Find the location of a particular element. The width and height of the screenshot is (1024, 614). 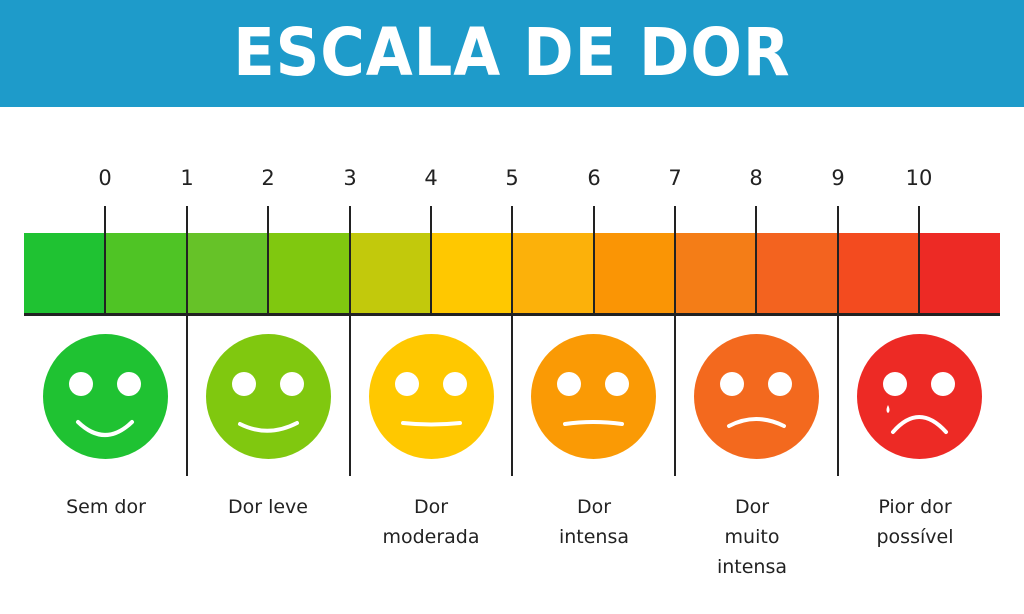

face-intense-pain-icon is located at coordinates (593, 396).